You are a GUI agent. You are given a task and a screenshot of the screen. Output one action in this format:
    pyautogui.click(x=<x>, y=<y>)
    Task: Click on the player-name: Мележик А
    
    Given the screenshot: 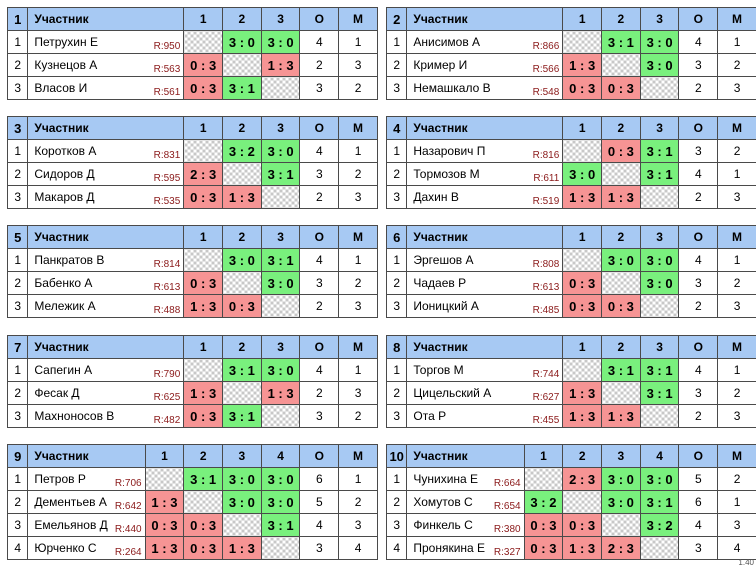 What is the action you would take?
    pyautogui.click(x=65, y=306)
    